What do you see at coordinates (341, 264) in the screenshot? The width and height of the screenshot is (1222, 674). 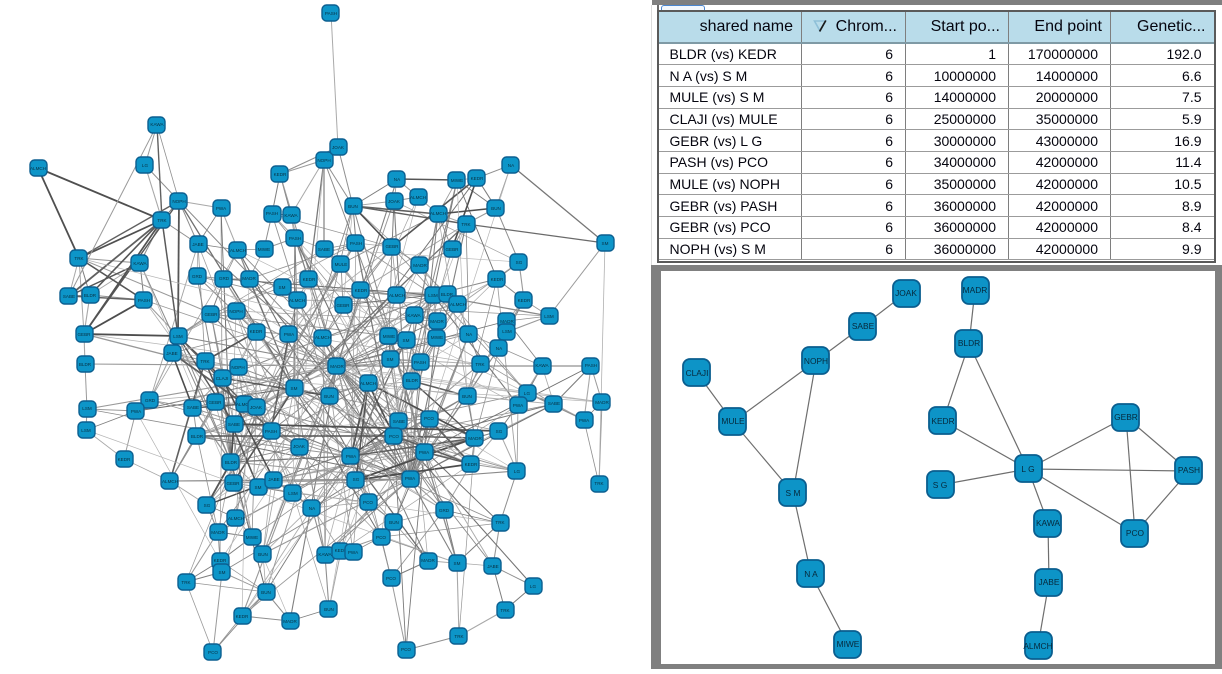 I see `svg-text: MULE` at bounding box center [341, 264].